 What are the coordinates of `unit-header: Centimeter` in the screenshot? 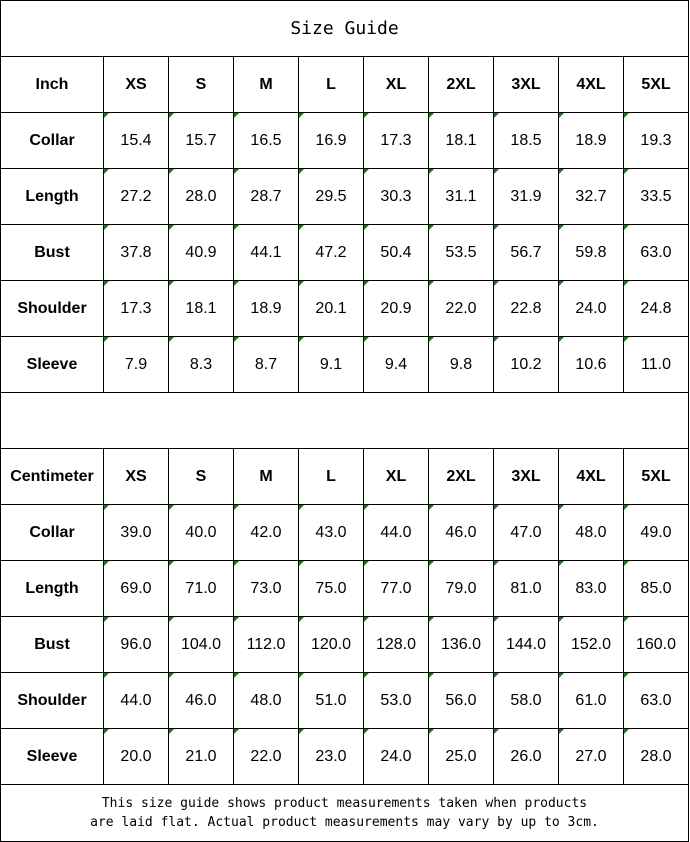 It's located at (52, 477).